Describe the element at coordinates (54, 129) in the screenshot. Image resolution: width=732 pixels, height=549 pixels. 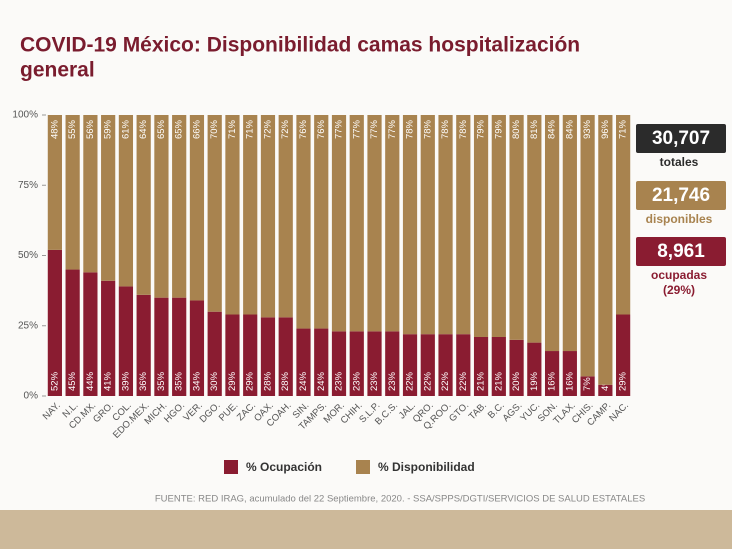
I see `value-label: 48%` at that location.